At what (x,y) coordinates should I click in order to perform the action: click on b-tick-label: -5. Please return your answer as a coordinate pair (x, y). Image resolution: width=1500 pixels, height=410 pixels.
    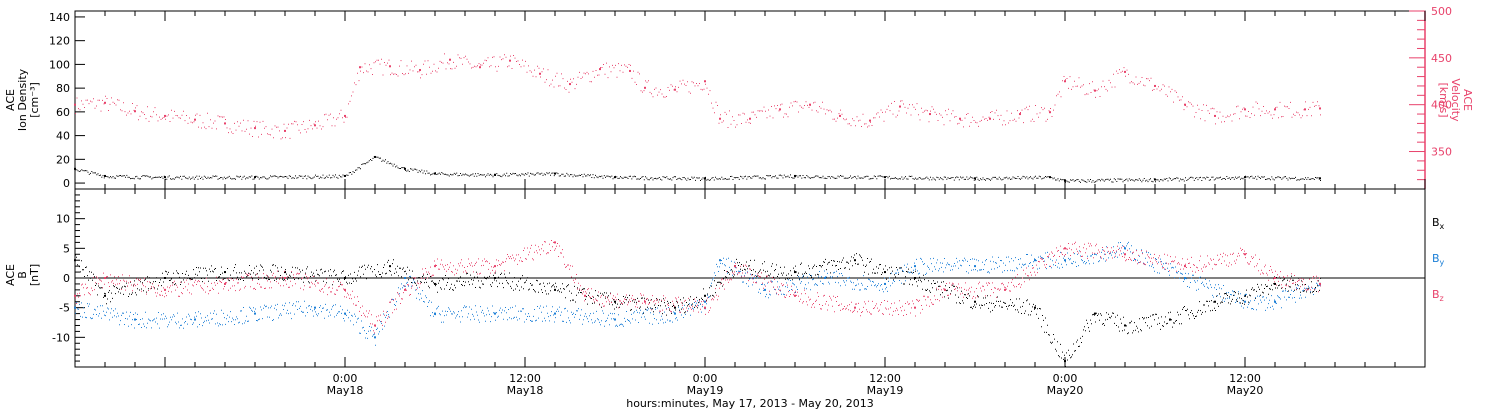
    Looking at the image, I should click on (64, 308).